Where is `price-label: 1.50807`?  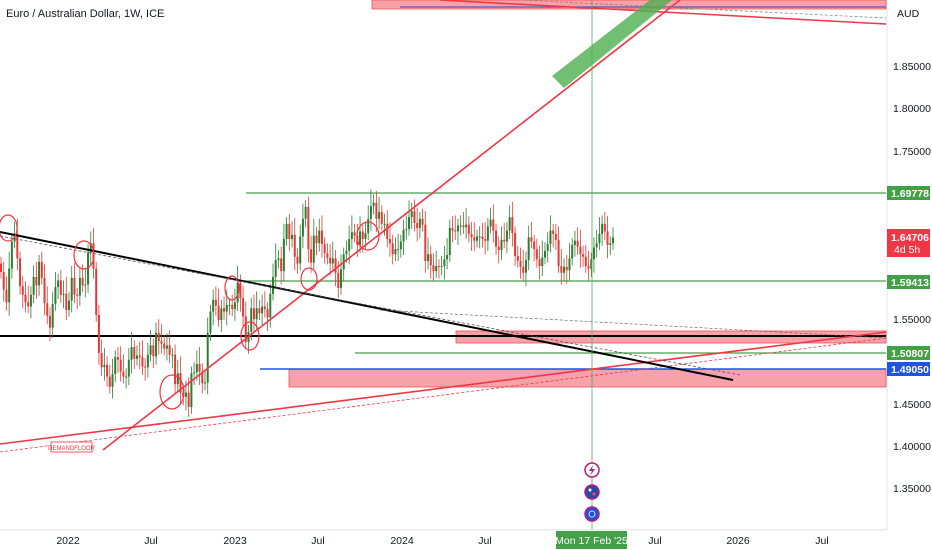 price-label: 1.50807 is located at coordinates (910, 354).